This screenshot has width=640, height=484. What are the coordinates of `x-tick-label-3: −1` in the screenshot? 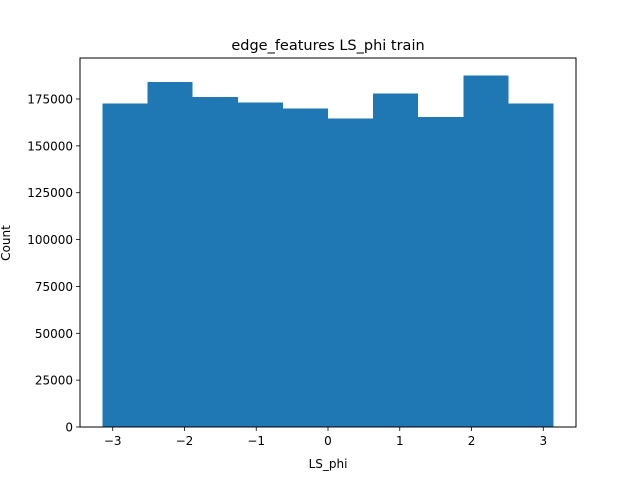 It's located at (256, 441).